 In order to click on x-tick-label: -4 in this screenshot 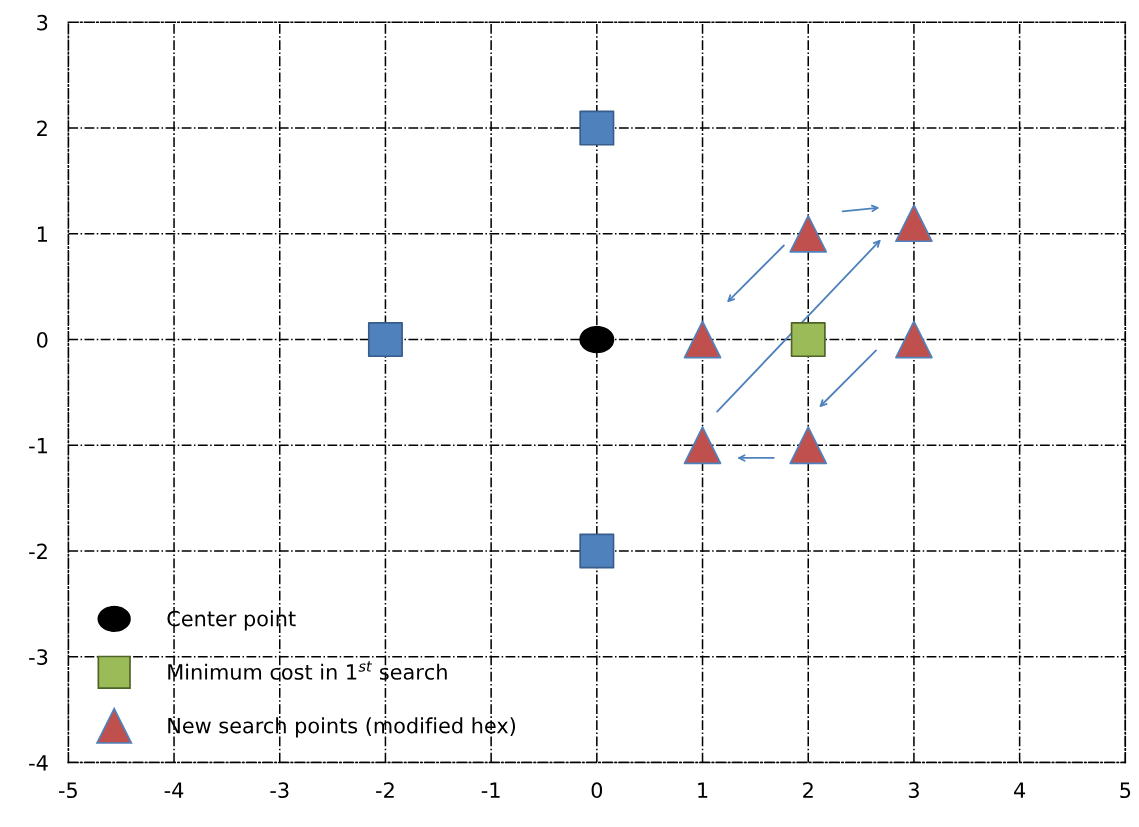, I will do `click(174, 790)`.